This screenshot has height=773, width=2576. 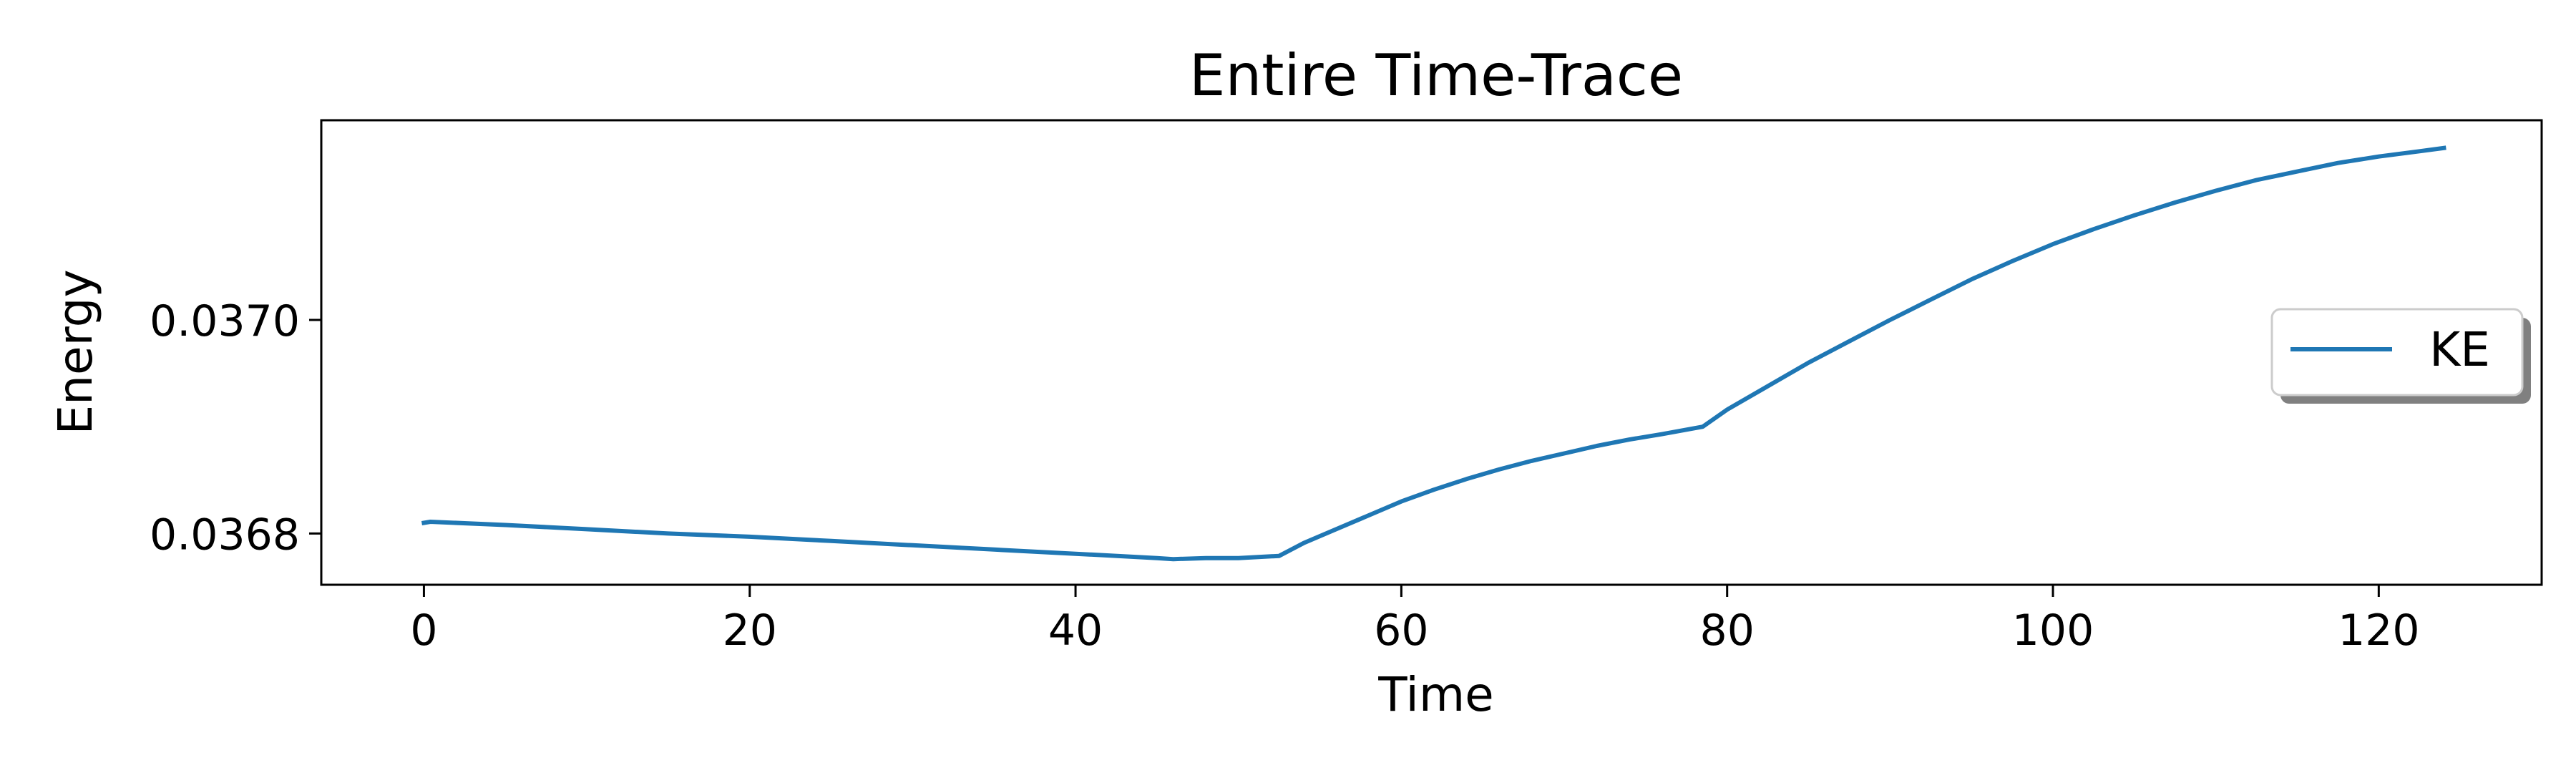 I want to click on legend: KE, so click(x=2400, y=356).